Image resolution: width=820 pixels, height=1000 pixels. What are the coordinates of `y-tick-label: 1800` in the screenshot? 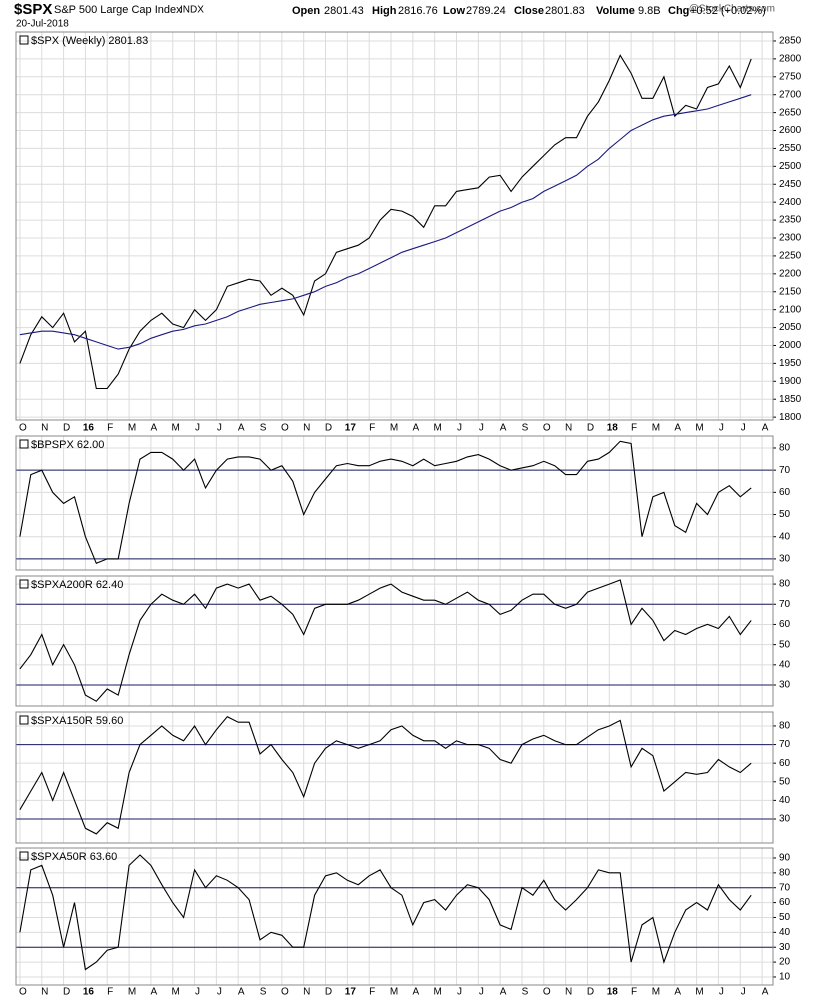 It's located at (790, 417).